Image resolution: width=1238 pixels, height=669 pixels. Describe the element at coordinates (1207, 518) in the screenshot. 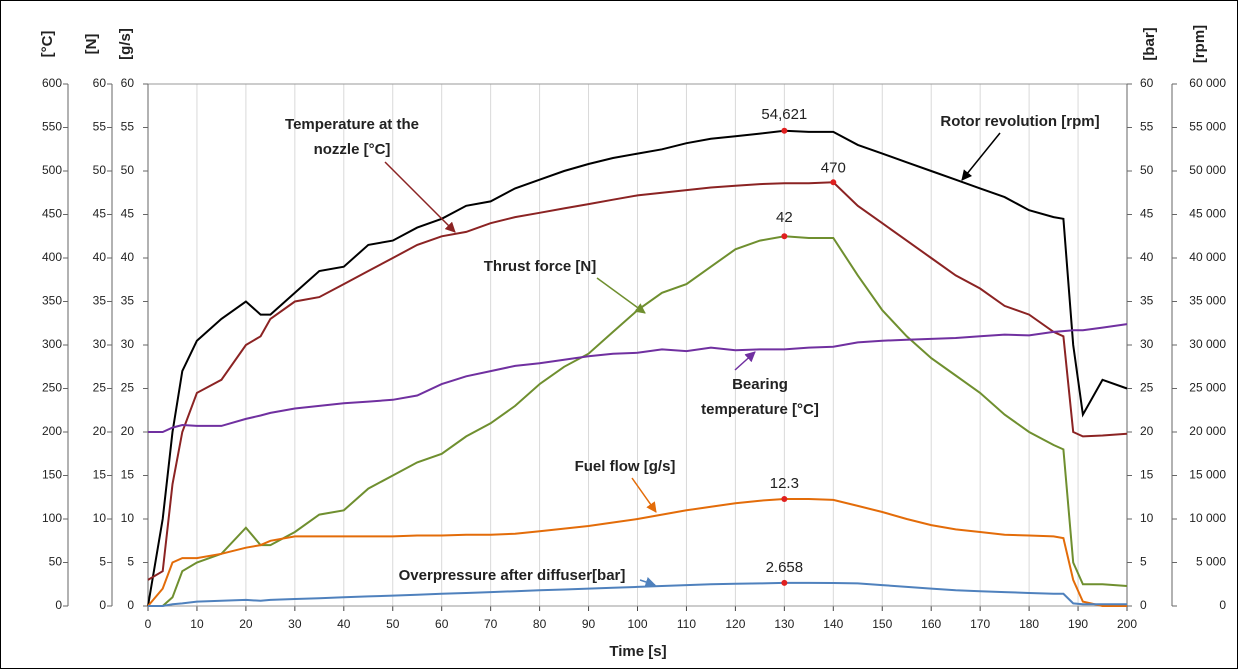

I see `y-tick-label: 10 000` at that location.